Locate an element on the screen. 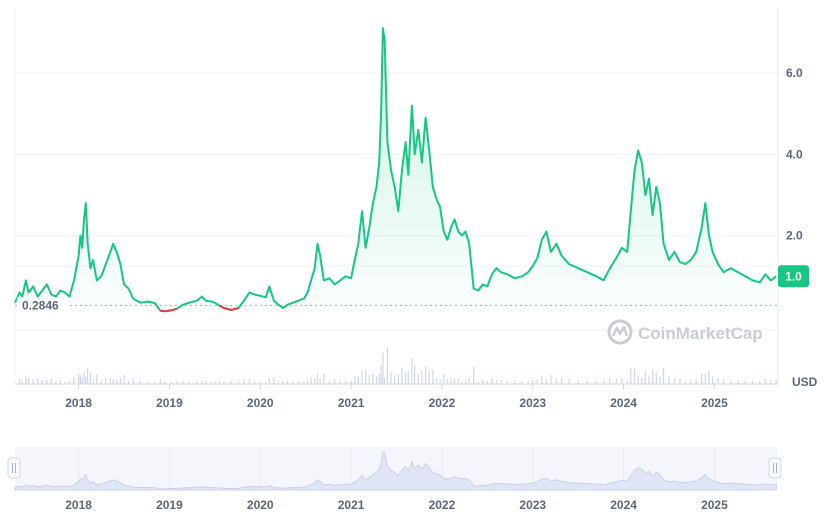  navigator-left-handle is located at coordinates (14, 468).